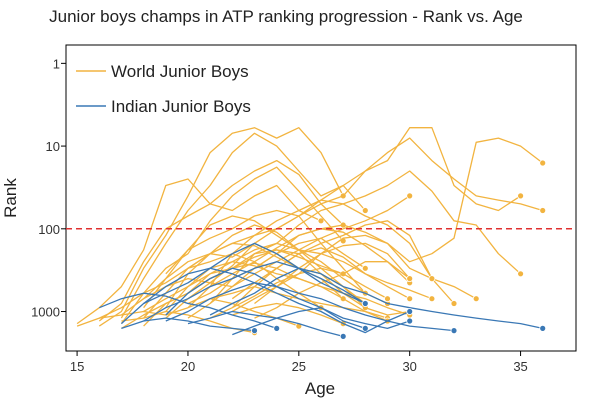  What do you see at coordinates (520, 366) in the screenshot?
I see `x-tick-label-35: 35` at bounding box center [520, 366].